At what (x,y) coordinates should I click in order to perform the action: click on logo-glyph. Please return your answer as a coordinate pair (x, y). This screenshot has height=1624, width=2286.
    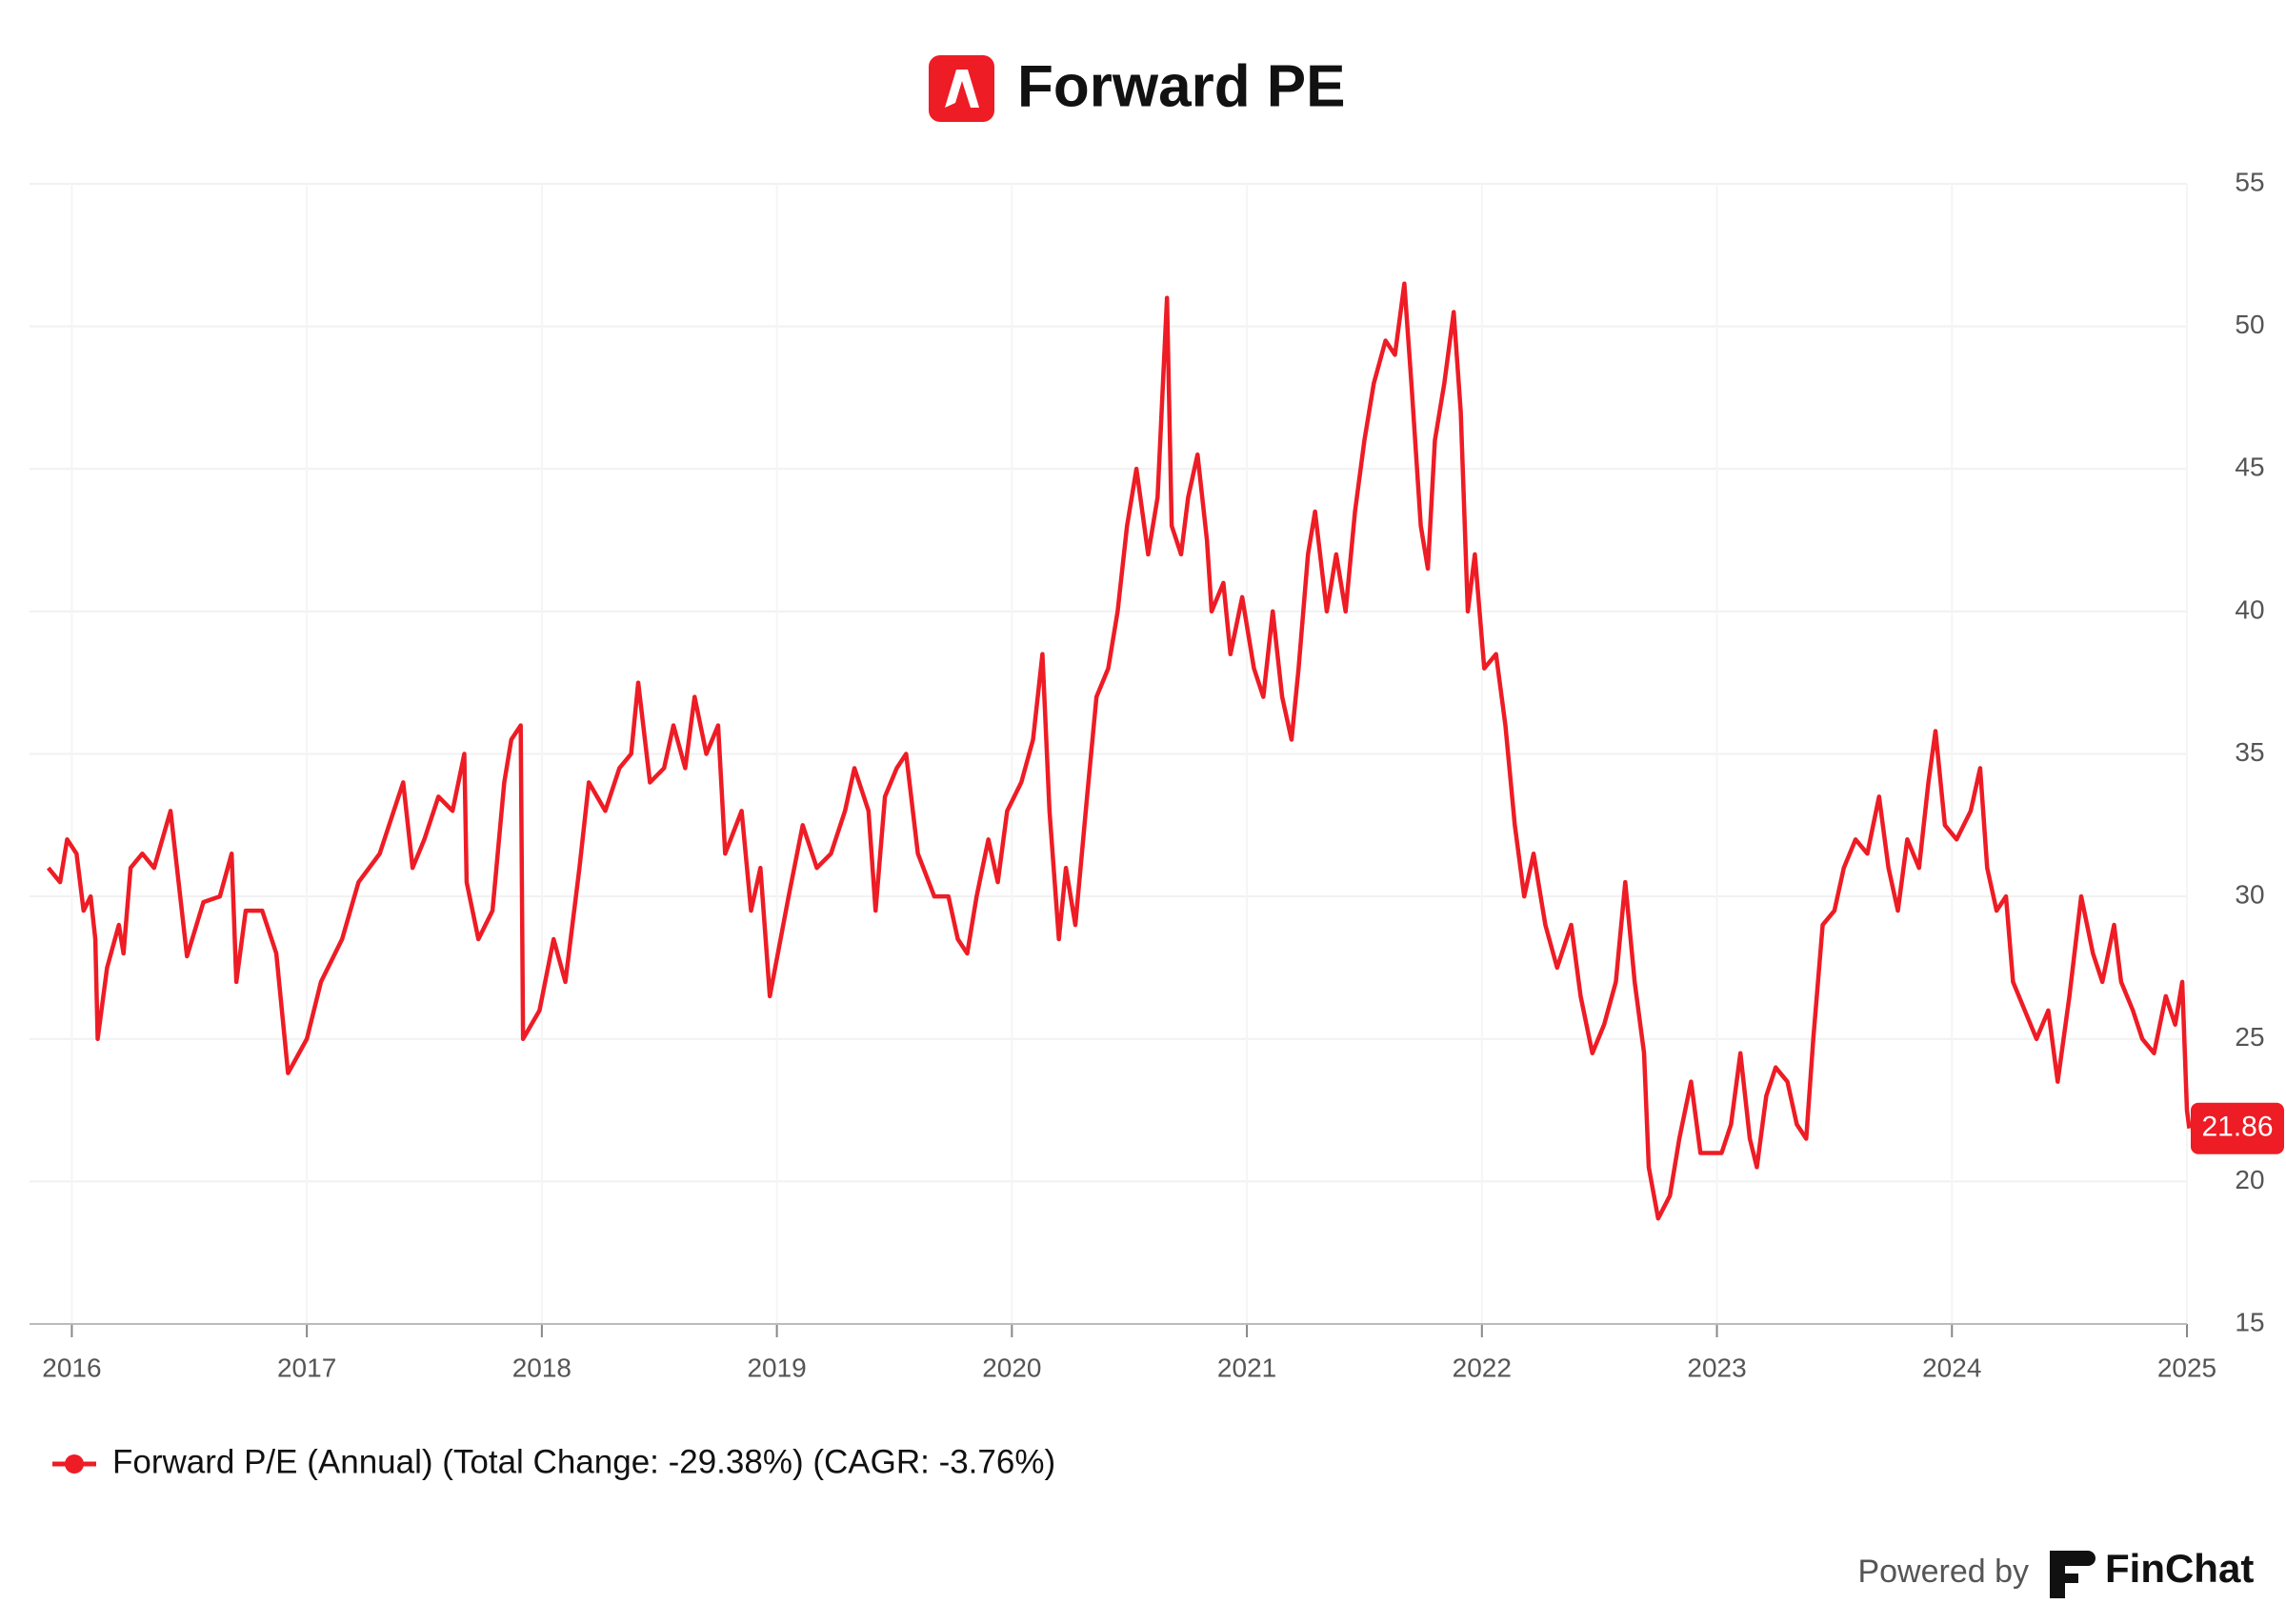
    Looking at the image, I should click on (962, 89).